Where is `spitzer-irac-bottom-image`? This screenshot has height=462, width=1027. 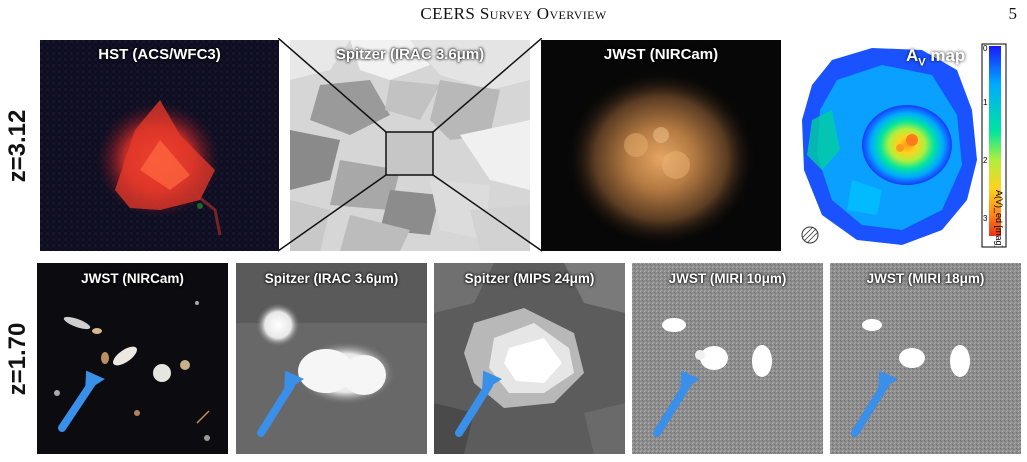 spitzer-irac-bottom-image is located at coordinates (331, 358).